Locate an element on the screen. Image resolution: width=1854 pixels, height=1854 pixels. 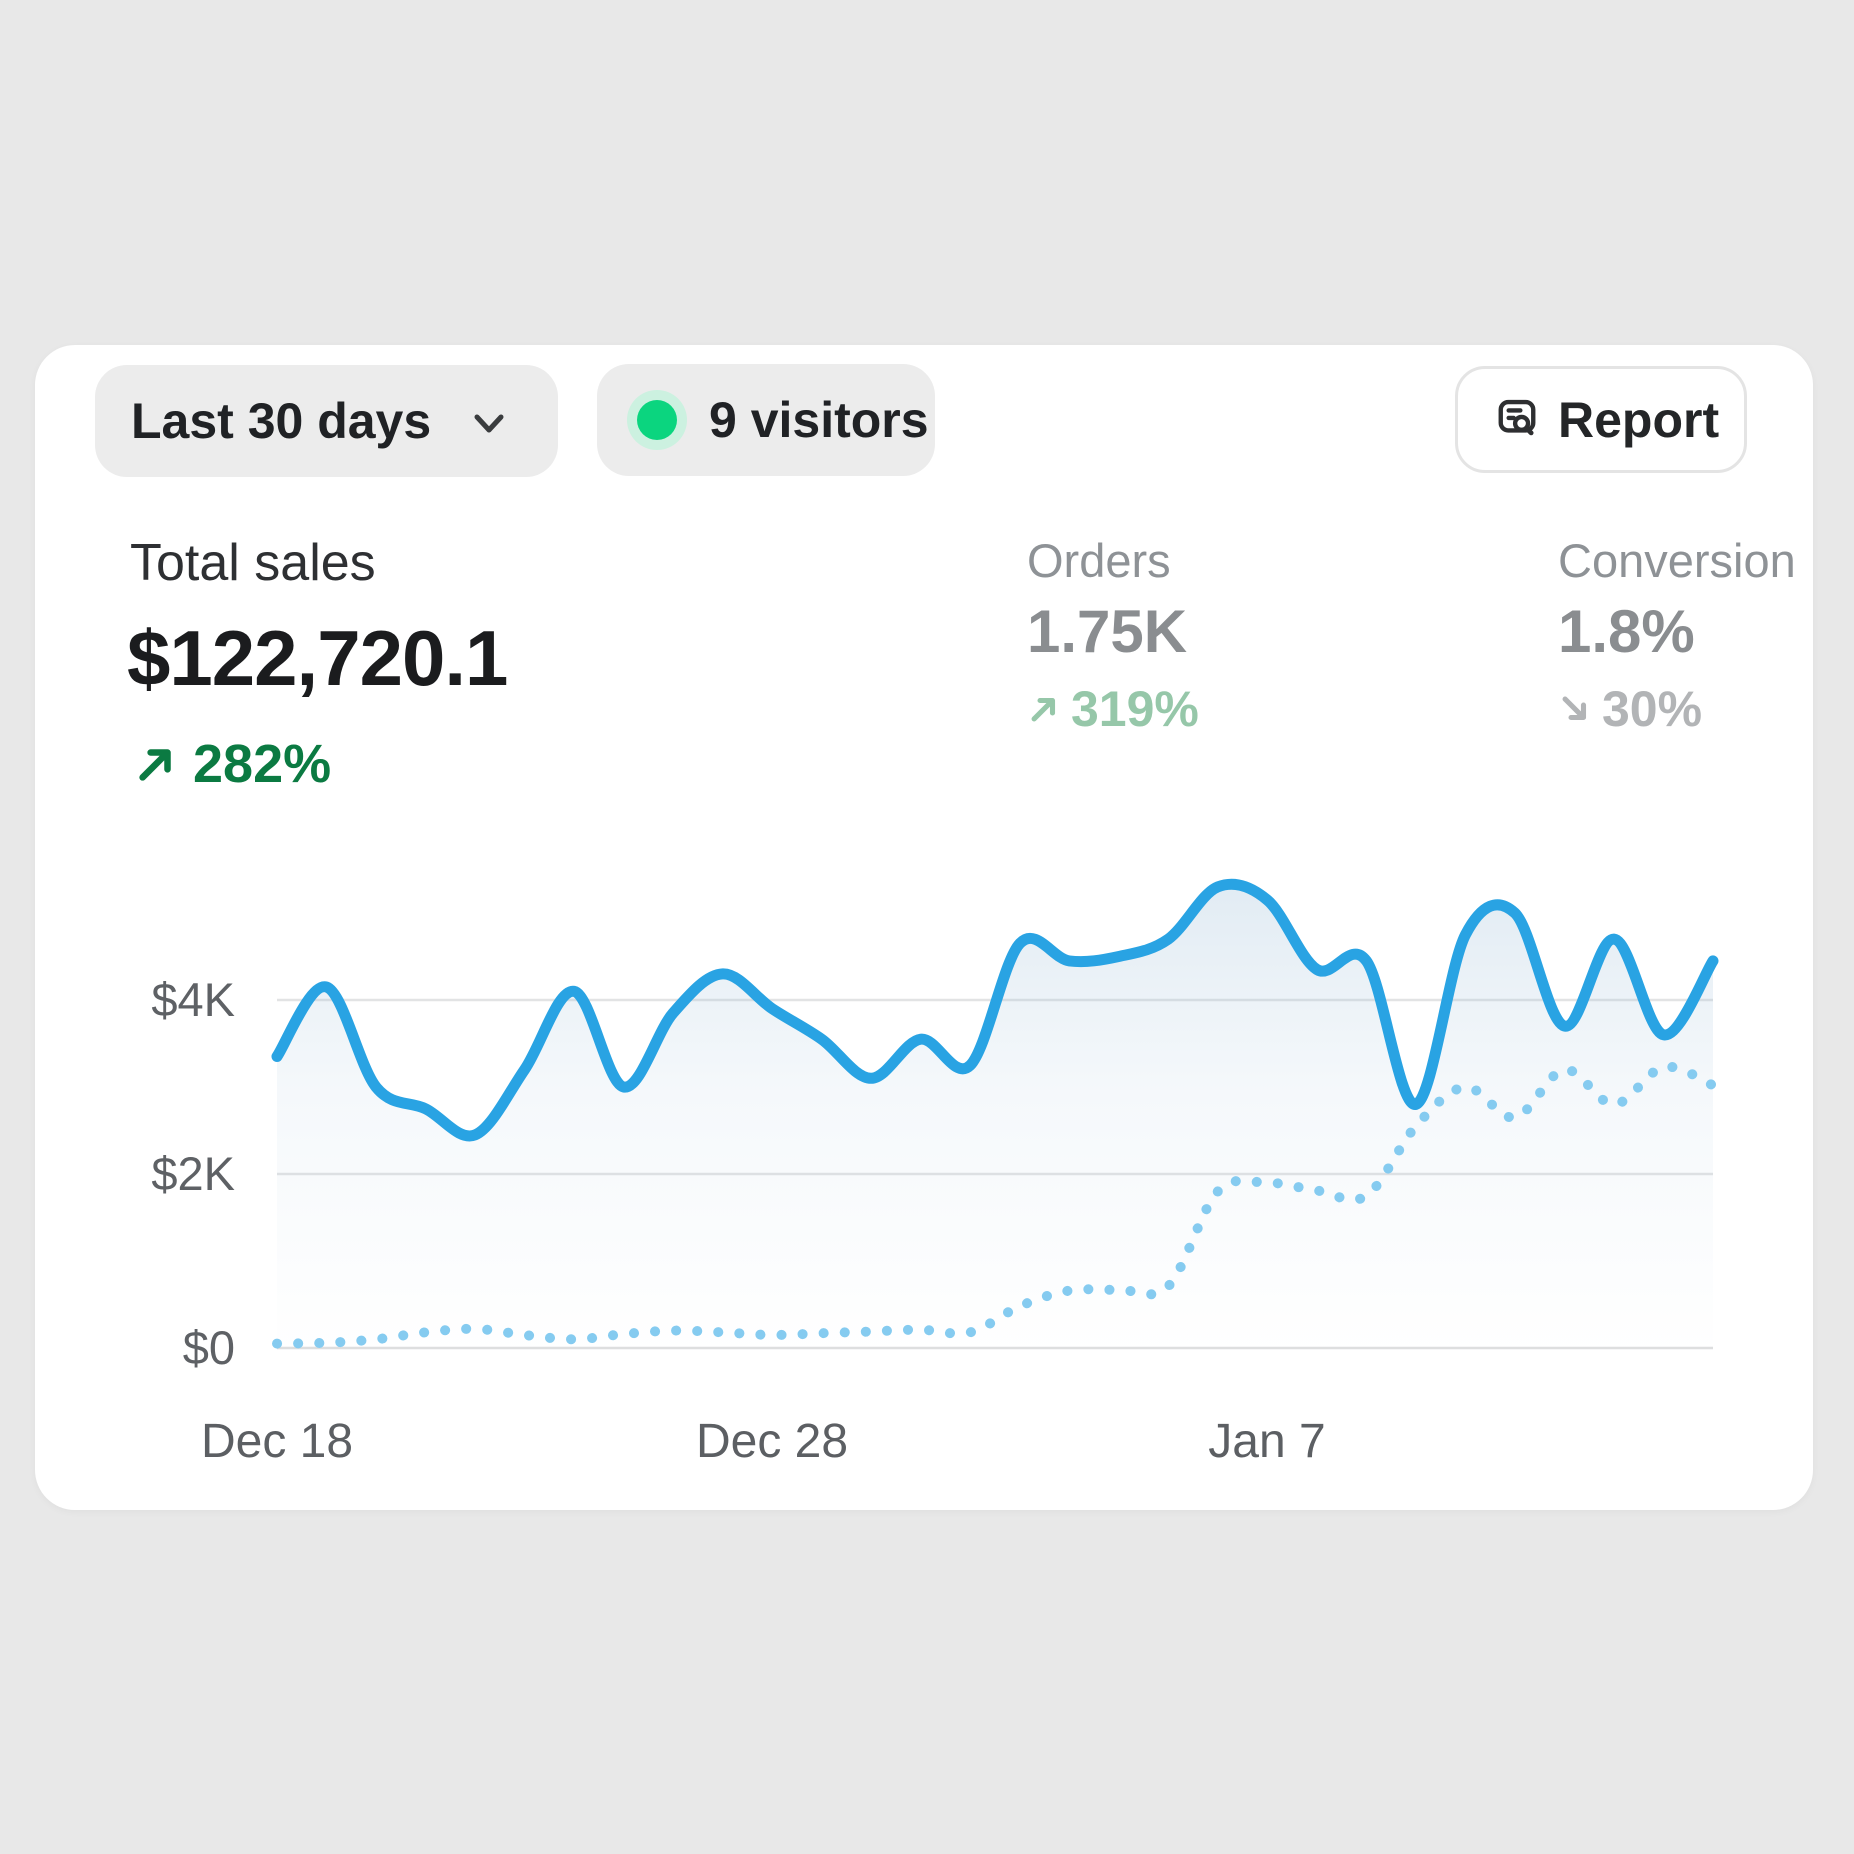
orders-value: 1.75K is located at coordinates (1107, 631).